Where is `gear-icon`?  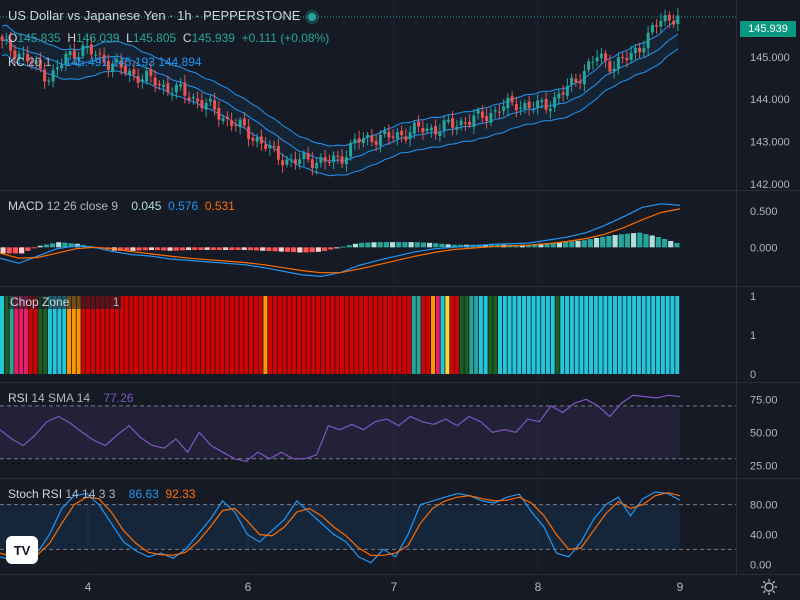 gear-icon is located at coordinates (769, 587).